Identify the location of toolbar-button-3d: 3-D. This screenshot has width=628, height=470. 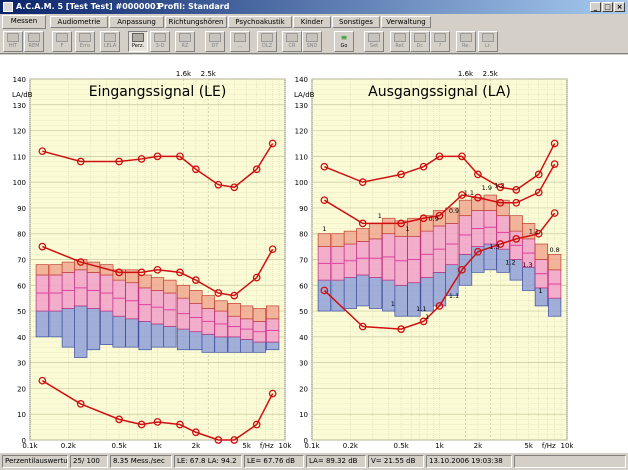
(160, 41).